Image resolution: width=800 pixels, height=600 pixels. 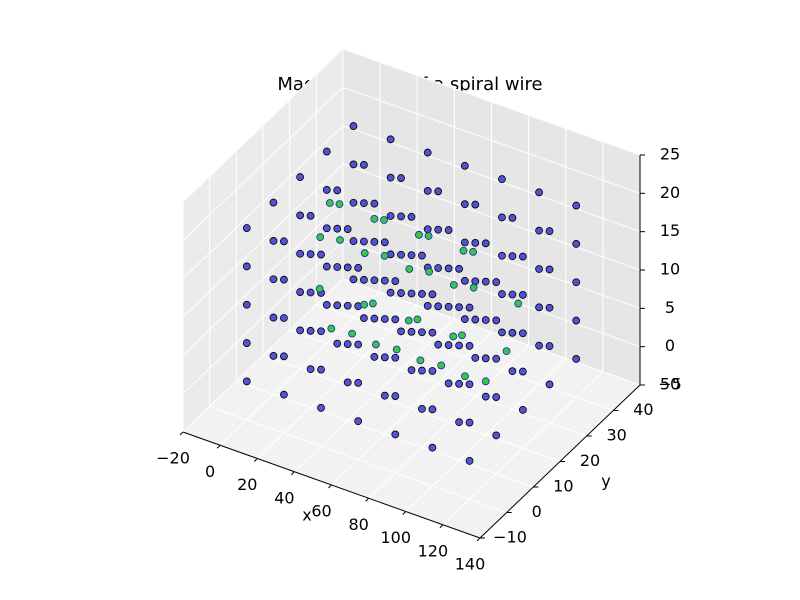 I want to click on x-tick-label: 20, so click(x=247, y=484).